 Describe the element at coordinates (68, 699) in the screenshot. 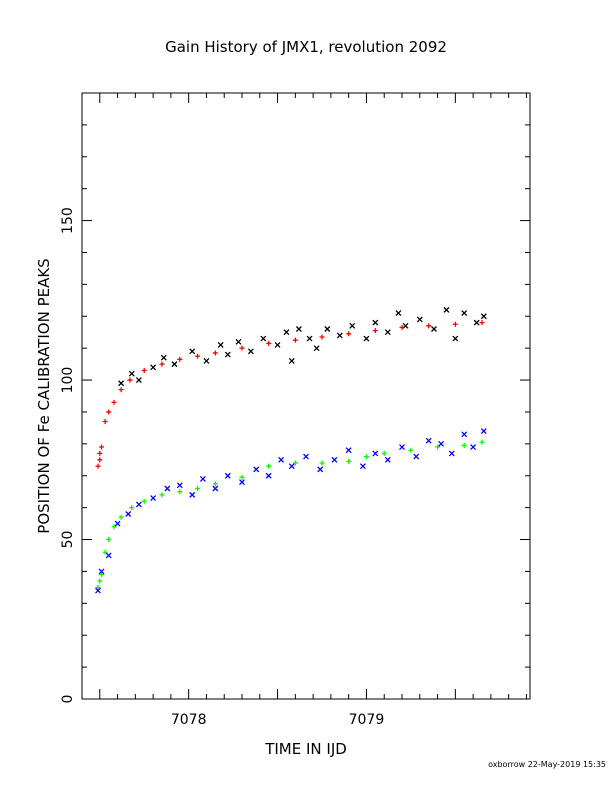

I see `y-tick-label: 0` at that location.